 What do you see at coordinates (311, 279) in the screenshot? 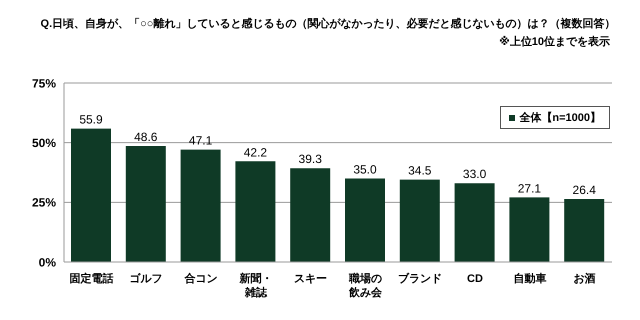
I see `x-tick-label: スキー` at bounding box center [311, 279].